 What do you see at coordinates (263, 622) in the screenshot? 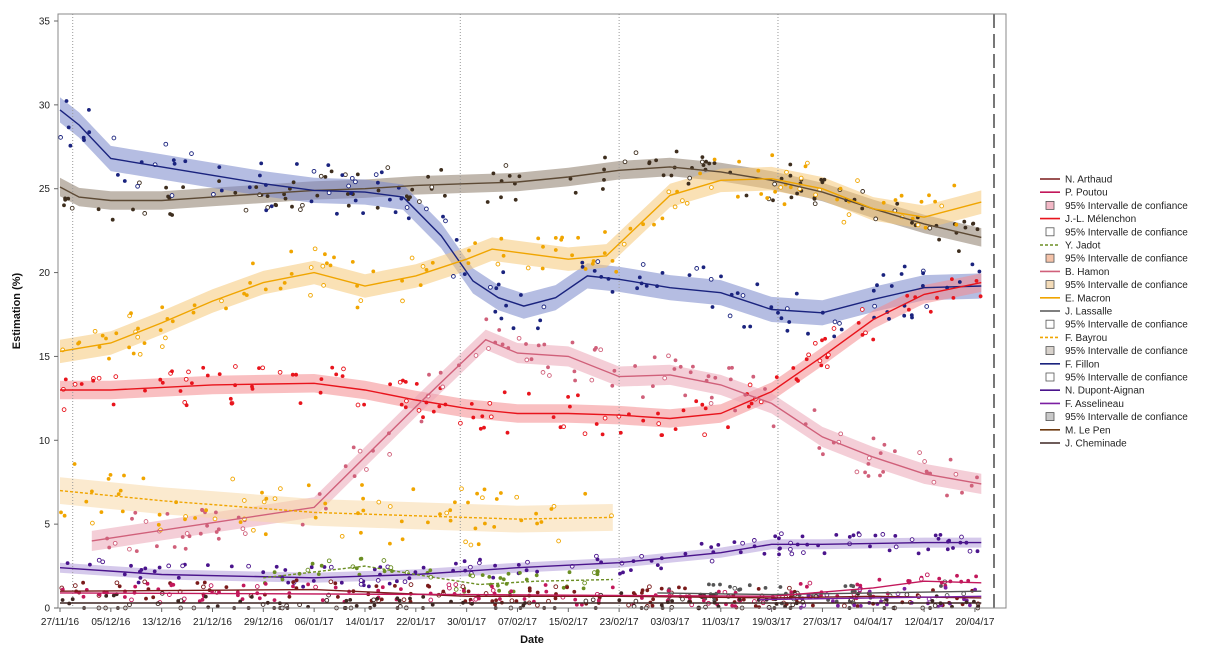
I see `x-tick-label: 29/12/16` at bounding box center [263, 622].